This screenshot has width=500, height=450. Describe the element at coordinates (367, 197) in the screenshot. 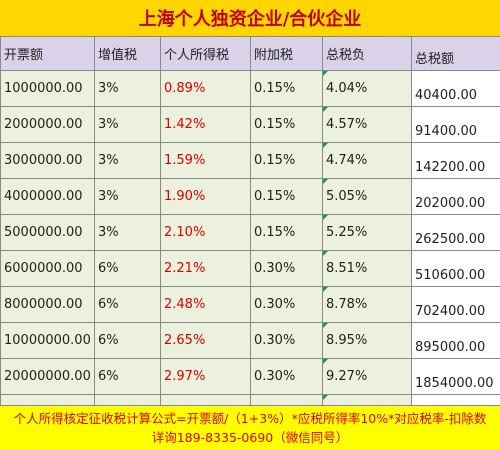

I see `cell-burden: 5.05%` at that location.